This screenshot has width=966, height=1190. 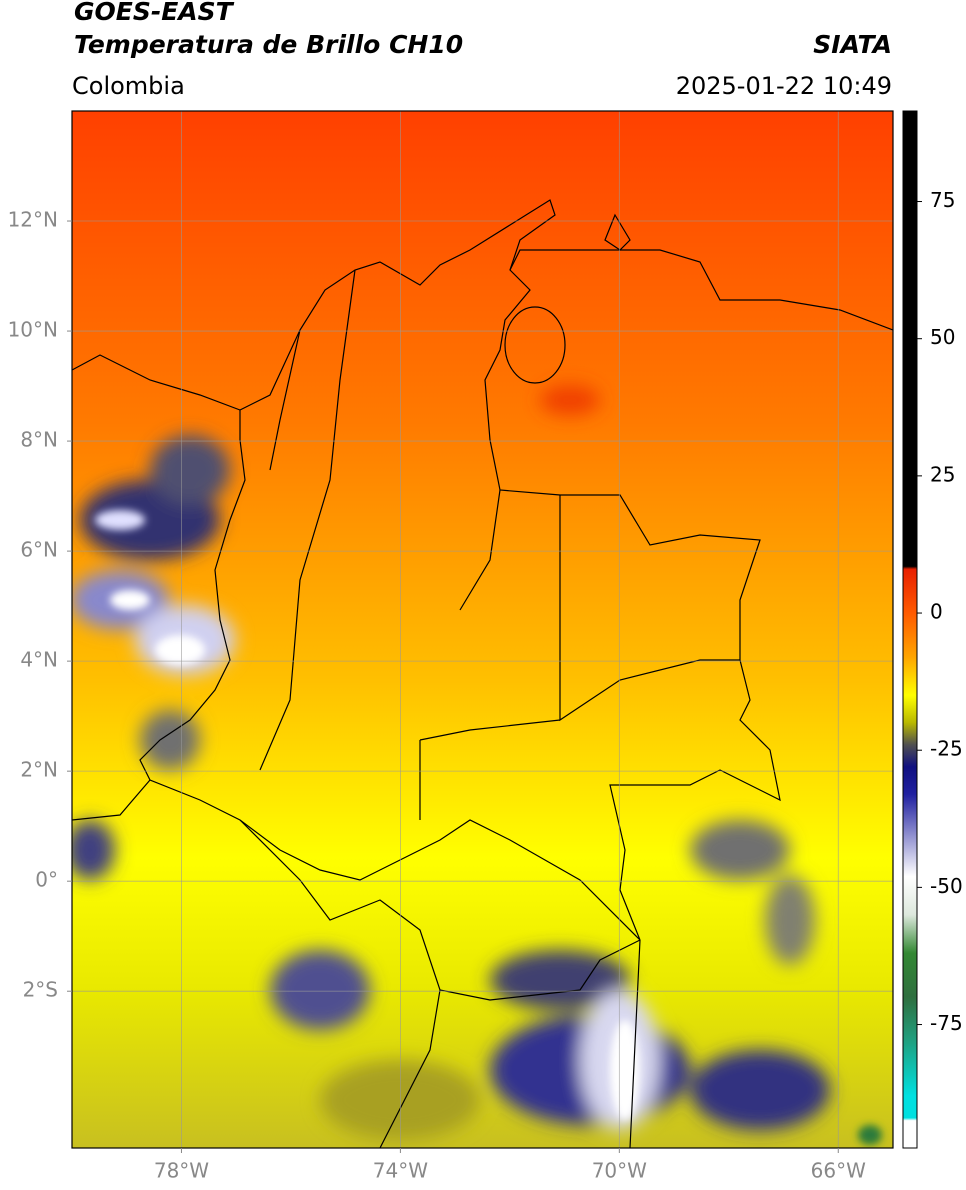 I want to click on y-tick-label: 8°N, so click(x=39, y=440).